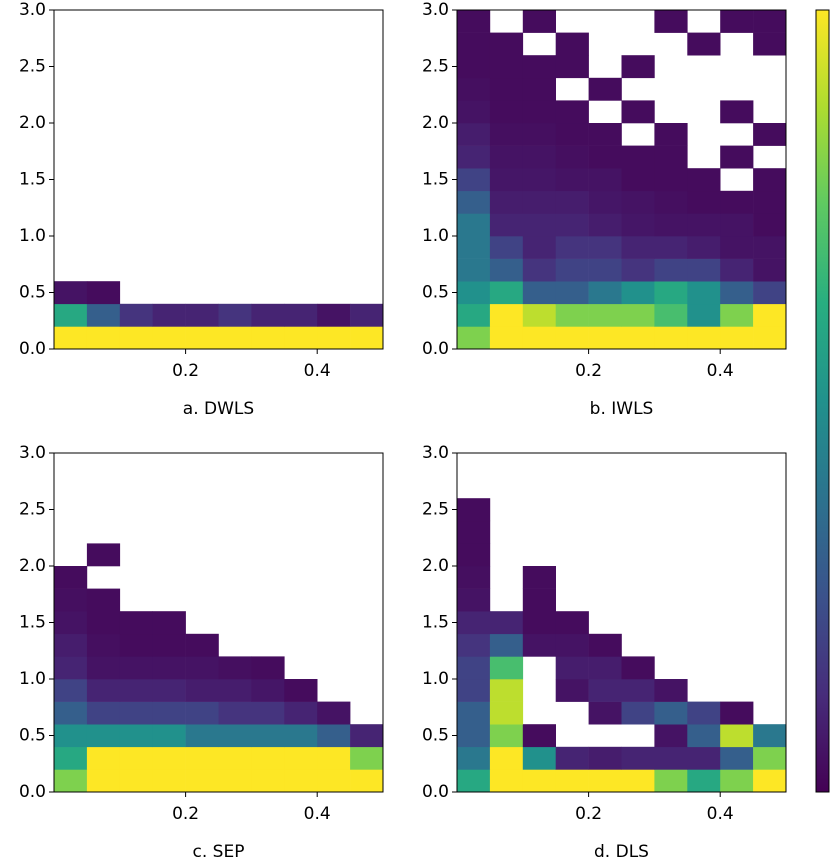 Image resolution: width=830 pixels, height=864 pixels. What do you see at coordinates (622, 409) in the screenshot?
I see `panel-title: b. IWLS` at bounding box center [622, 409].